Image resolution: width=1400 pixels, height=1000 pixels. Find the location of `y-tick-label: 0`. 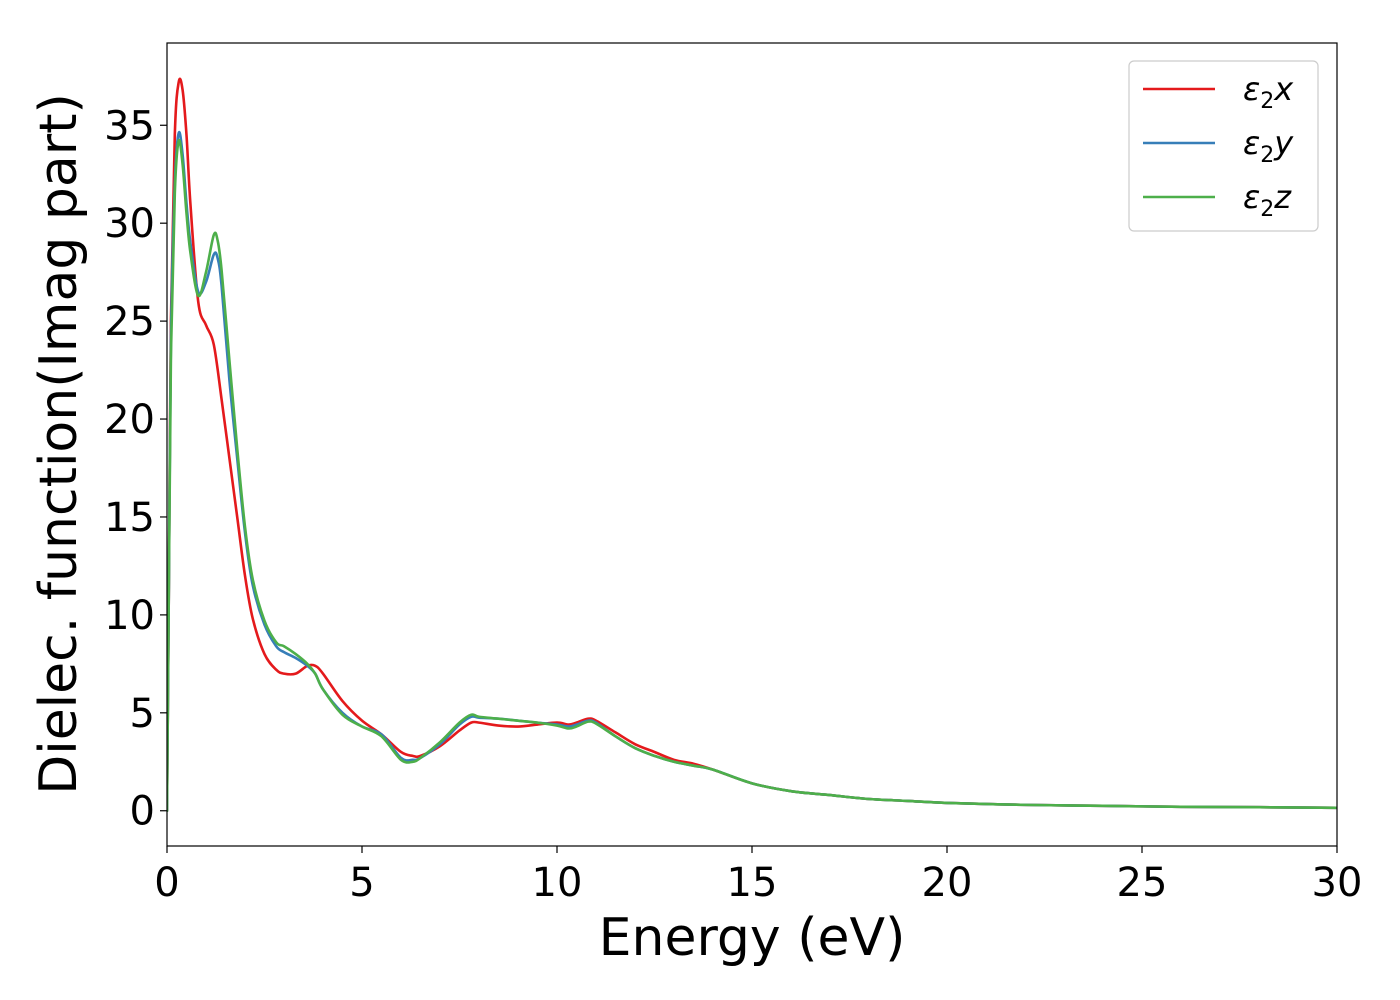

y-tick-label: 0 is located at coordinates (142, 812).